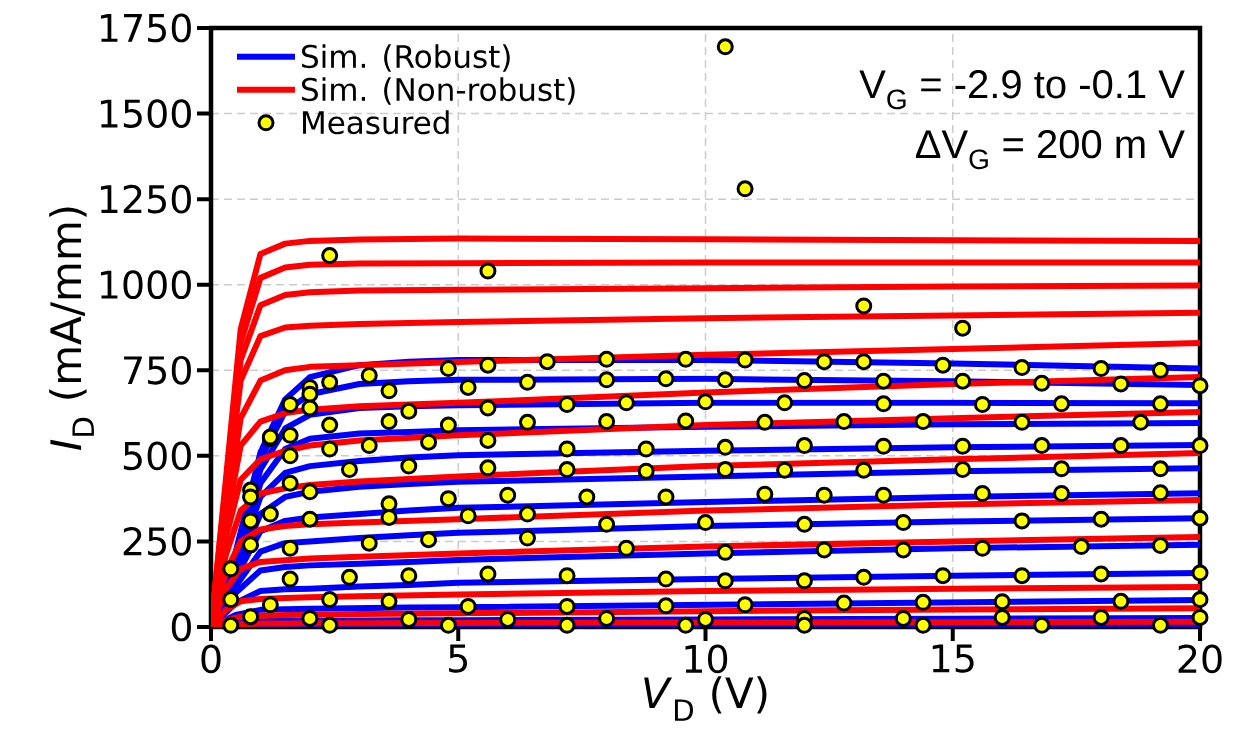 The width and height of the screenshot is (1245, 738). Describe the element at coordinates (438, 91) in the screenshot. I see `legend-label: Sim. (Non-robust)` at that location.